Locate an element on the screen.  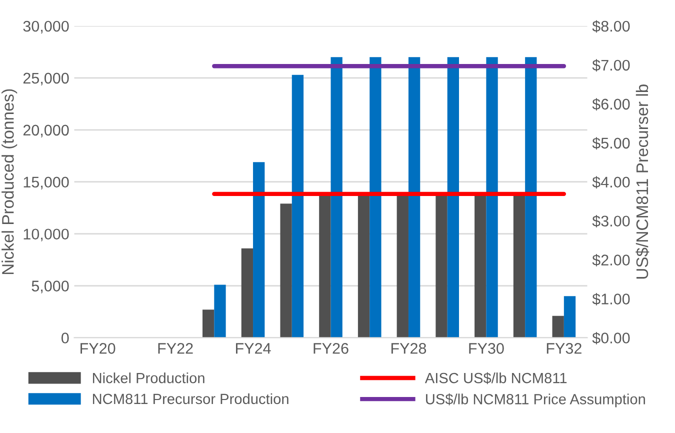
x-tick-label: FY24 is located at coordinates (253, 348).